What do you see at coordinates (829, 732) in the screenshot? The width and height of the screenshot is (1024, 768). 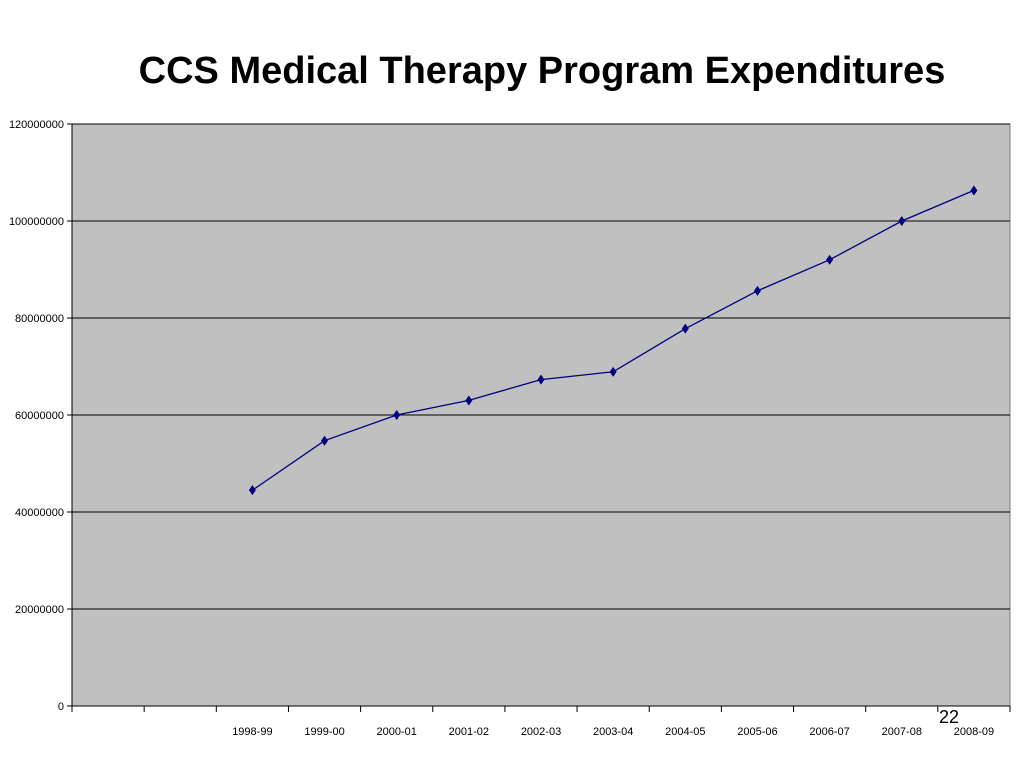 I see `x-tick-label: 2006-07` at bounding box center [829, 732].